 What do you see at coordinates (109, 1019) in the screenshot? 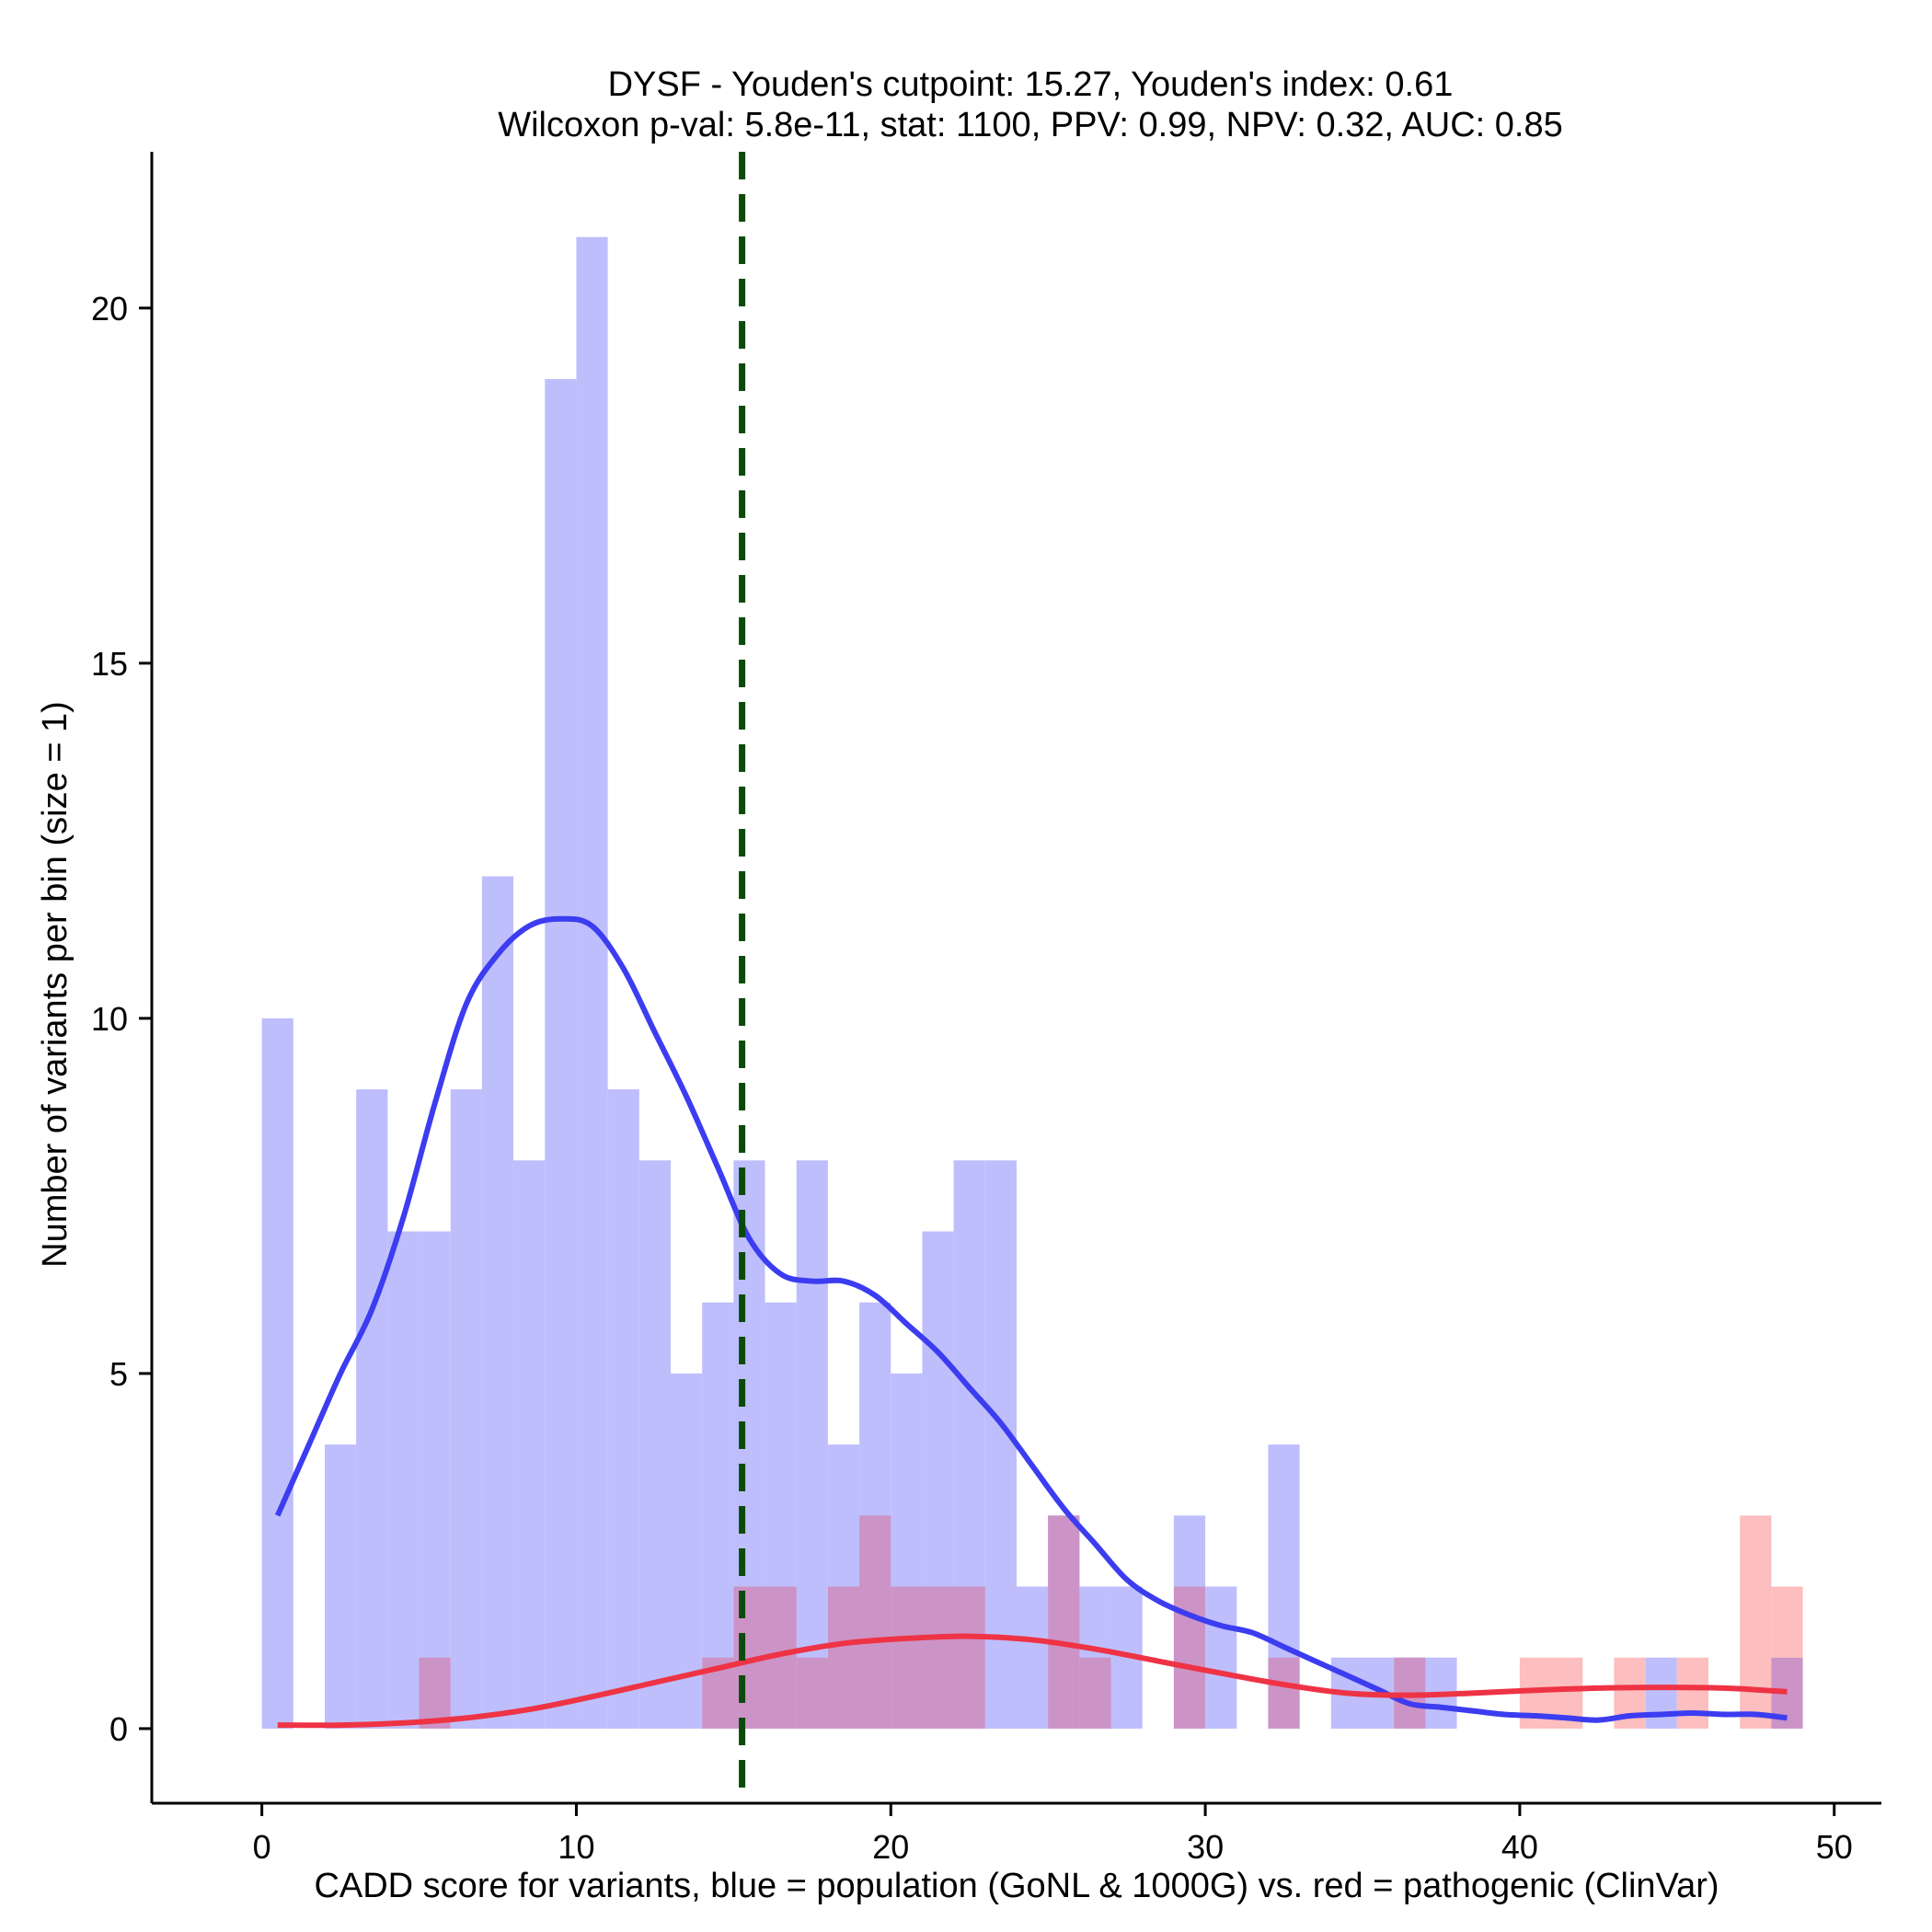
I see `y-tick-label: 10` at bounding box center [109, 1019].